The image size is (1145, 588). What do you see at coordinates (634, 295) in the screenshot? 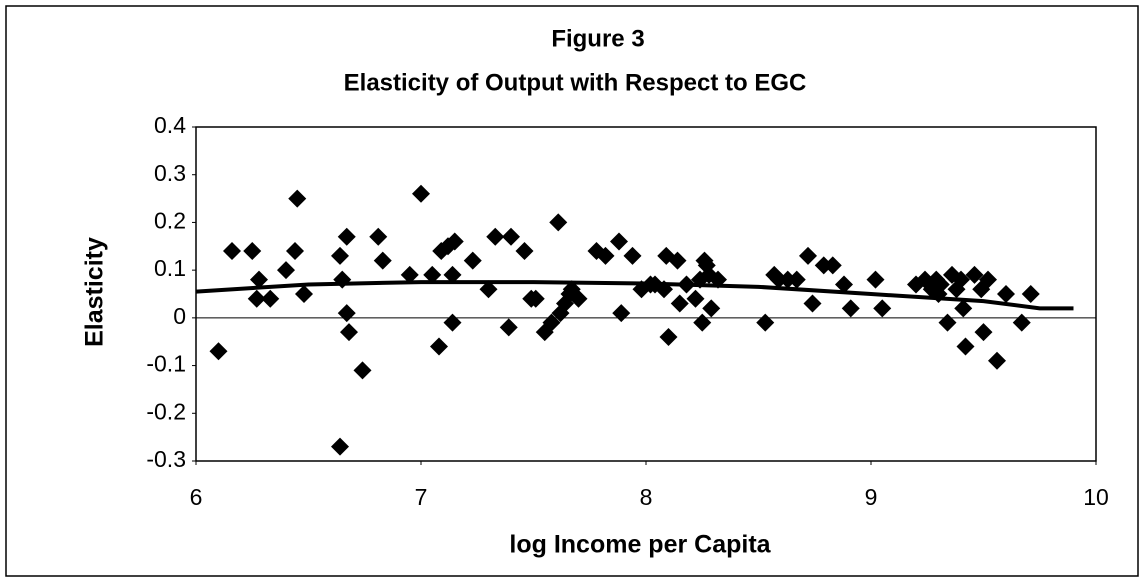
I see `trend-line` at bounding box center [634, 295].